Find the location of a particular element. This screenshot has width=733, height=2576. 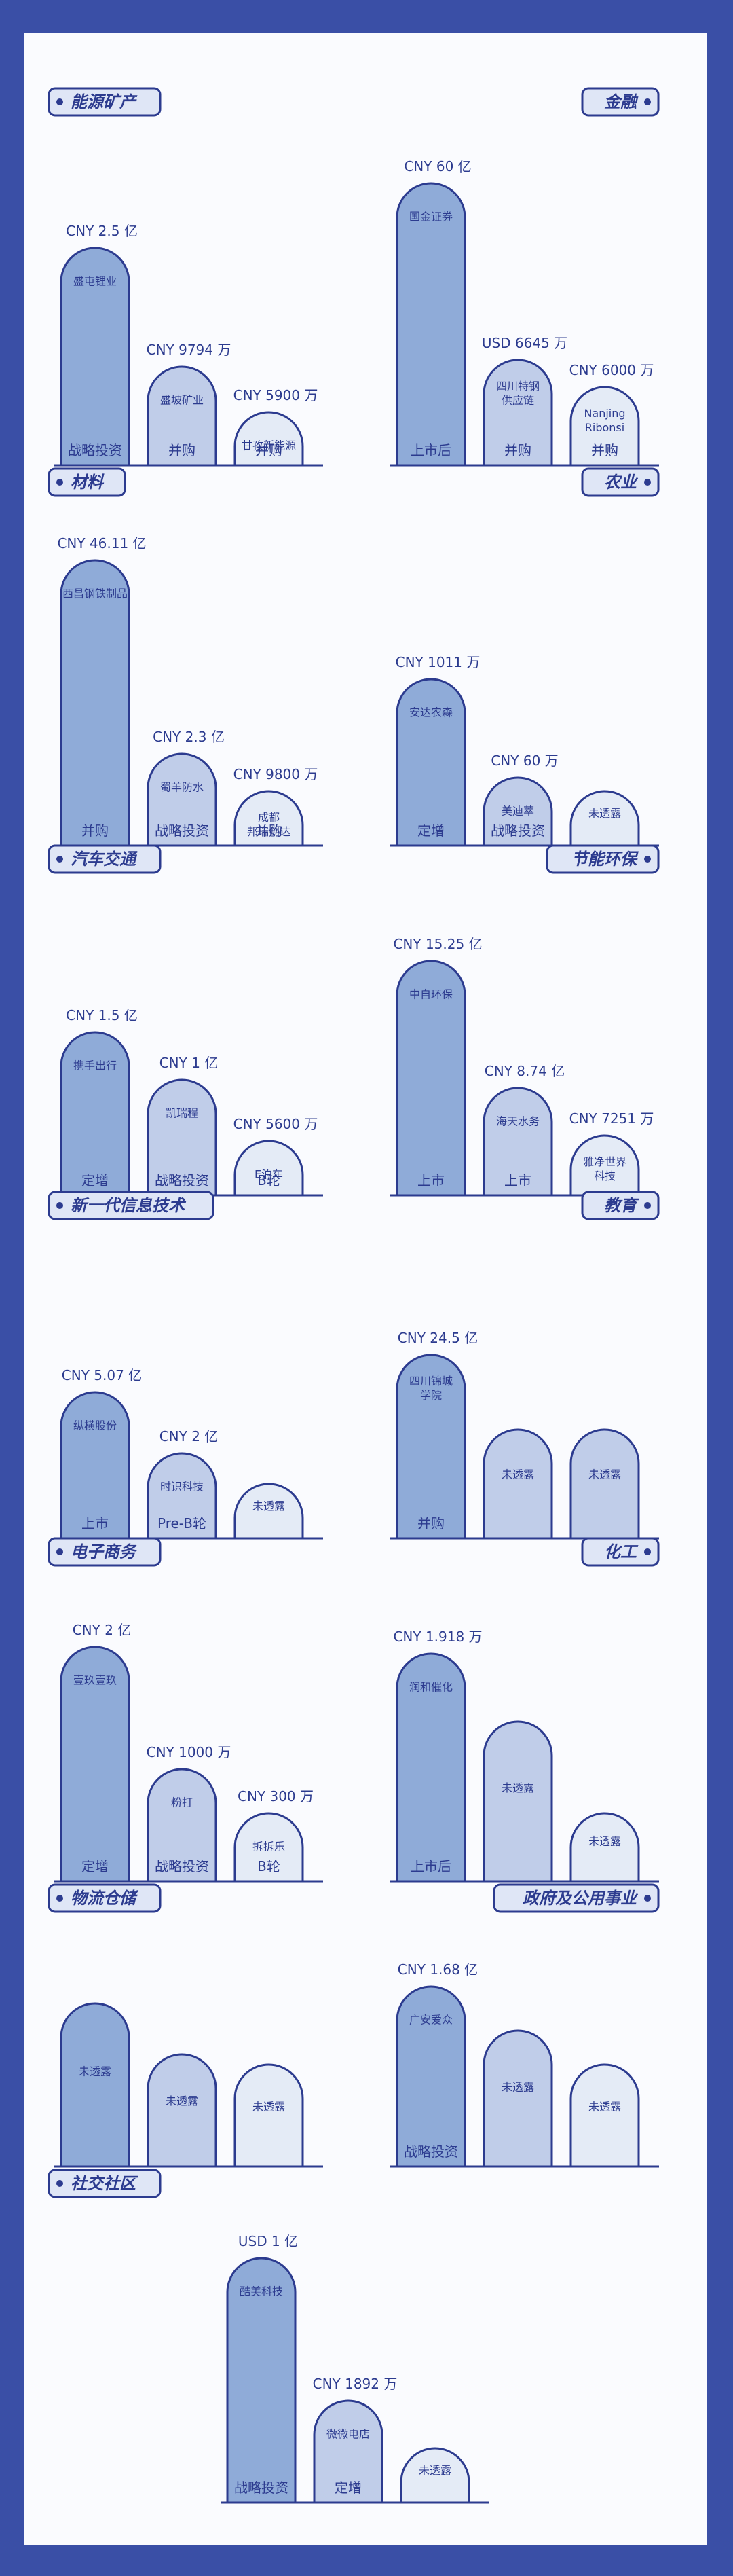

amount-label: CNY 1.68 亿 is located at coordinates (438, 1969).